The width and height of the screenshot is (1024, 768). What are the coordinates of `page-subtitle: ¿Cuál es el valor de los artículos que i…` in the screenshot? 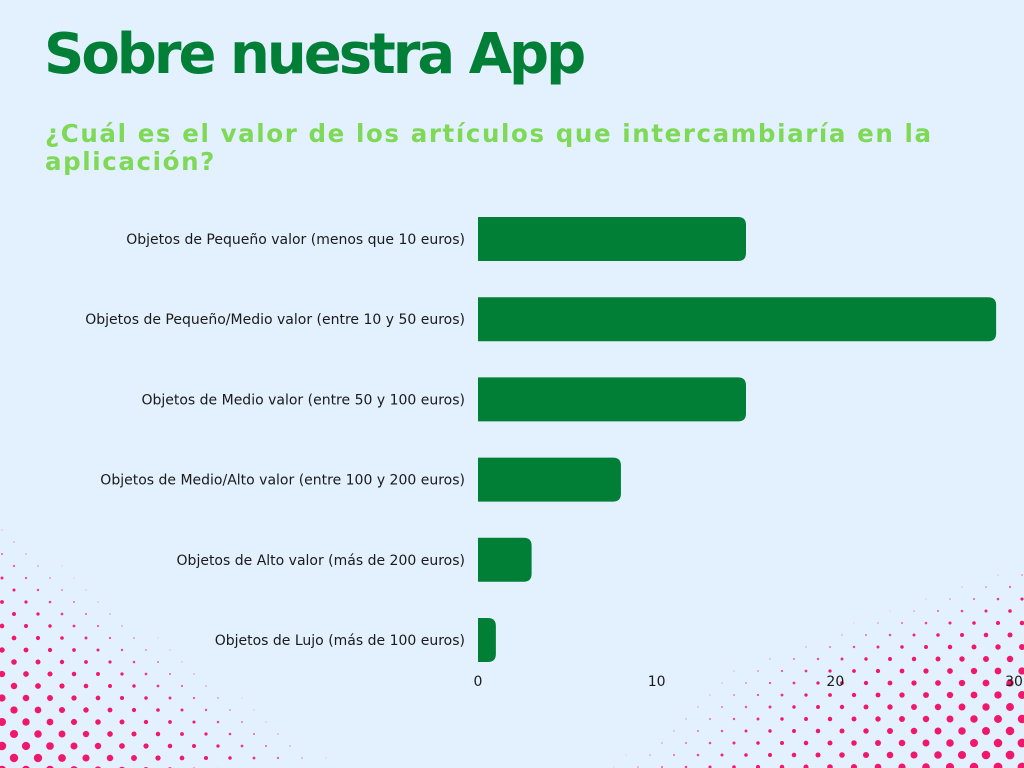 It's located at (489, 147).